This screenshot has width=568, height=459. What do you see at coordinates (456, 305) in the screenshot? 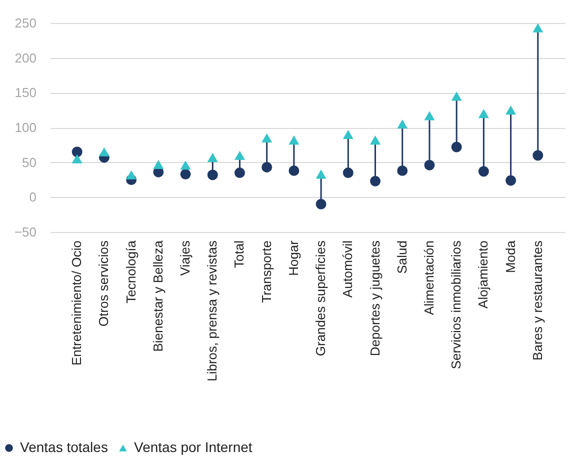
I see `x-tick-label: Servicios inmobiliarios` at bounding box center [456, 305].